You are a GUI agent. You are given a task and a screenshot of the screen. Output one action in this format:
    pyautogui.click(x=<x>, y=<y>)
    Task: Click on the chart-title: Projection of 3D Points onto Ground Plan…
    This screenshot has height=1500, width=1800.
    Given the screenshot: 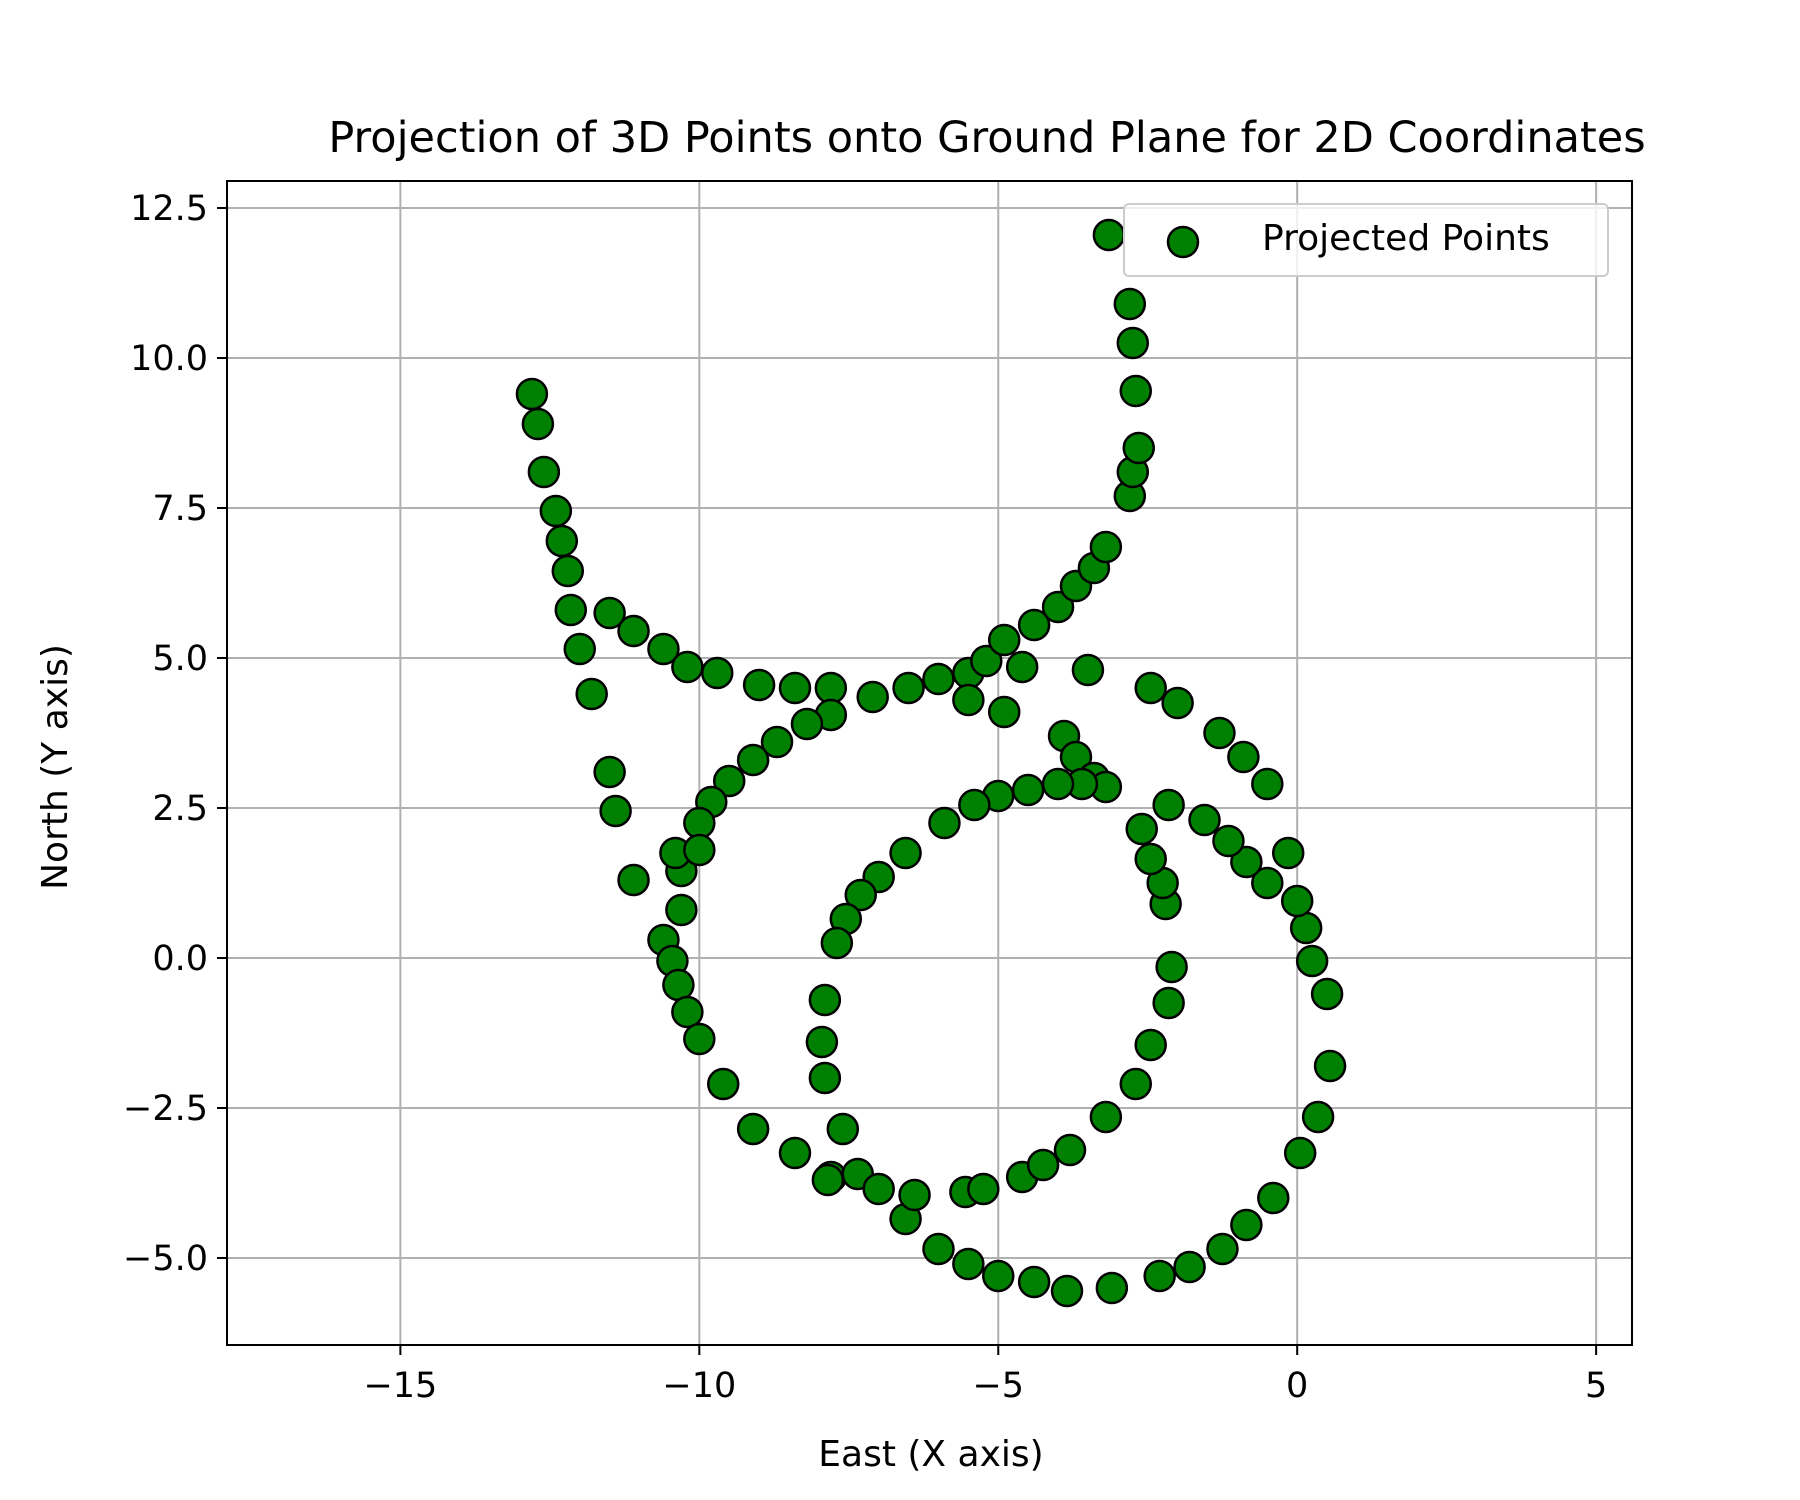 What is the action you would take?
    pyautogui.click(x=986, y=138)
    